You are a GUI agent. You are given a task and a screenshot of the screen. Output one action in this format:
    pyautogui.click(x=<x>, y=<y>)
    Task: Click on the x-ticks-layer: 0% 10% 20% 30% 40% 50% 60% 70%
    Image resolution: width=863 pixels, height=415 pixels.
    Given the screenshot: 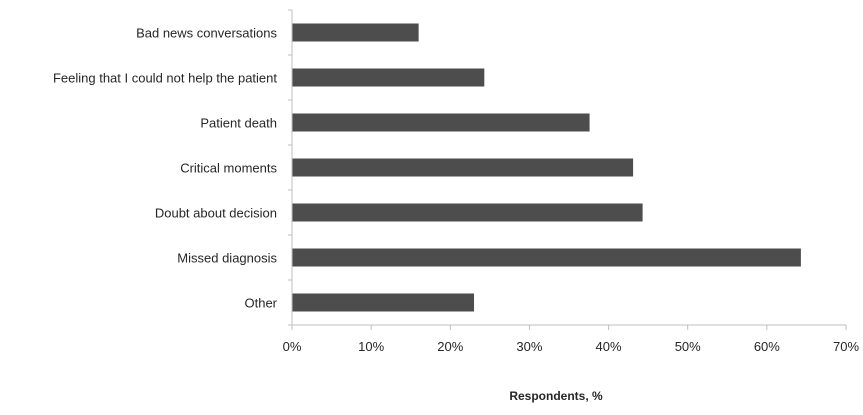 What is the action you would take?
    pyautogui.click(x=571, y=339)
    